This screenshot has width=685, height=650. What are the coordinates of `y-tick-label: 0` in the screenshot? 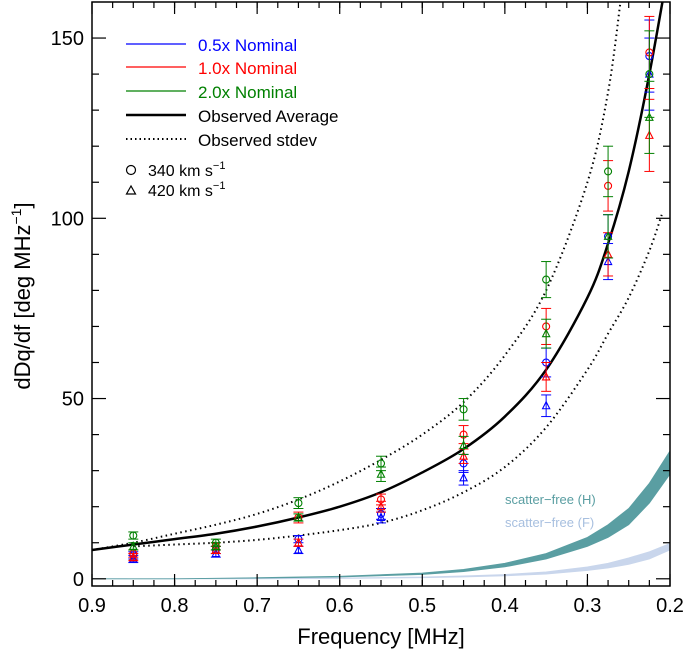 It's located at (78, 580).